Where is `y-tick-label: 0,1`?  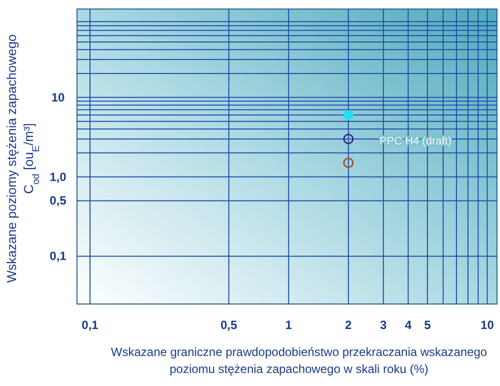
y-tick-label: 0,1 is located at coordinates (58, 256).